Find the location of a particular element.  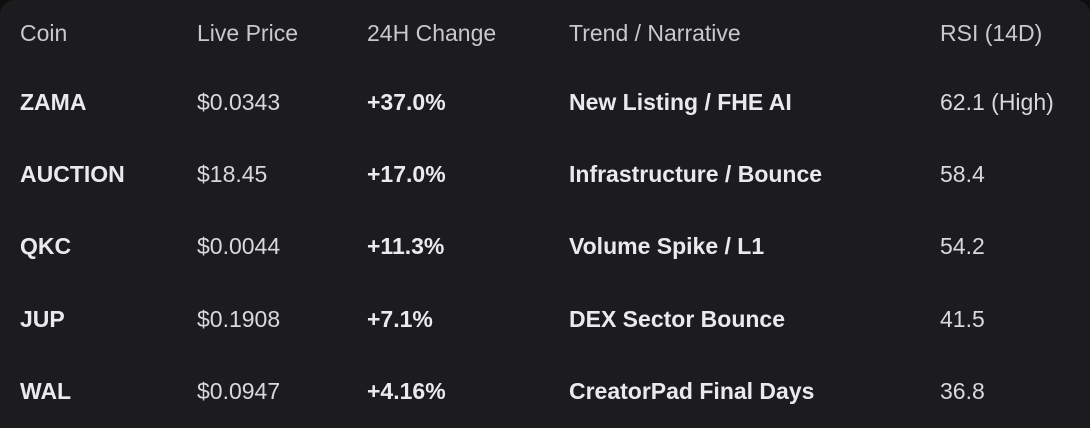

coin-symbol: JUP is located at coordinates (42, 318).